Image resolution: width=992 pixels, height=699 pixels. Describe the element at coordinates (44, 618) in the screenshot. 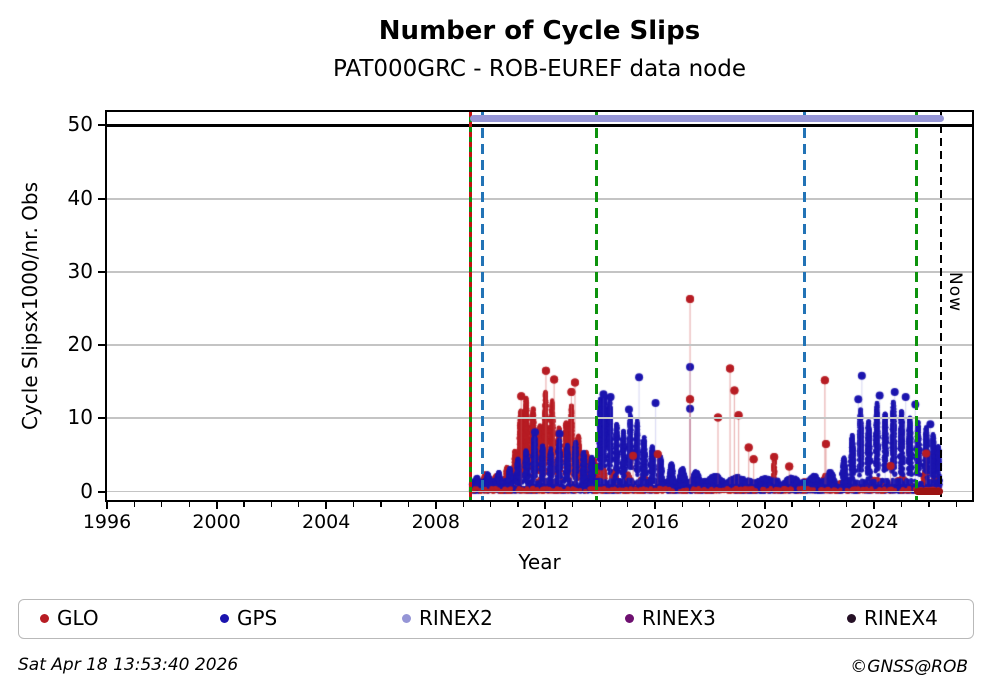

I see `legend-marker-glo` at that location.